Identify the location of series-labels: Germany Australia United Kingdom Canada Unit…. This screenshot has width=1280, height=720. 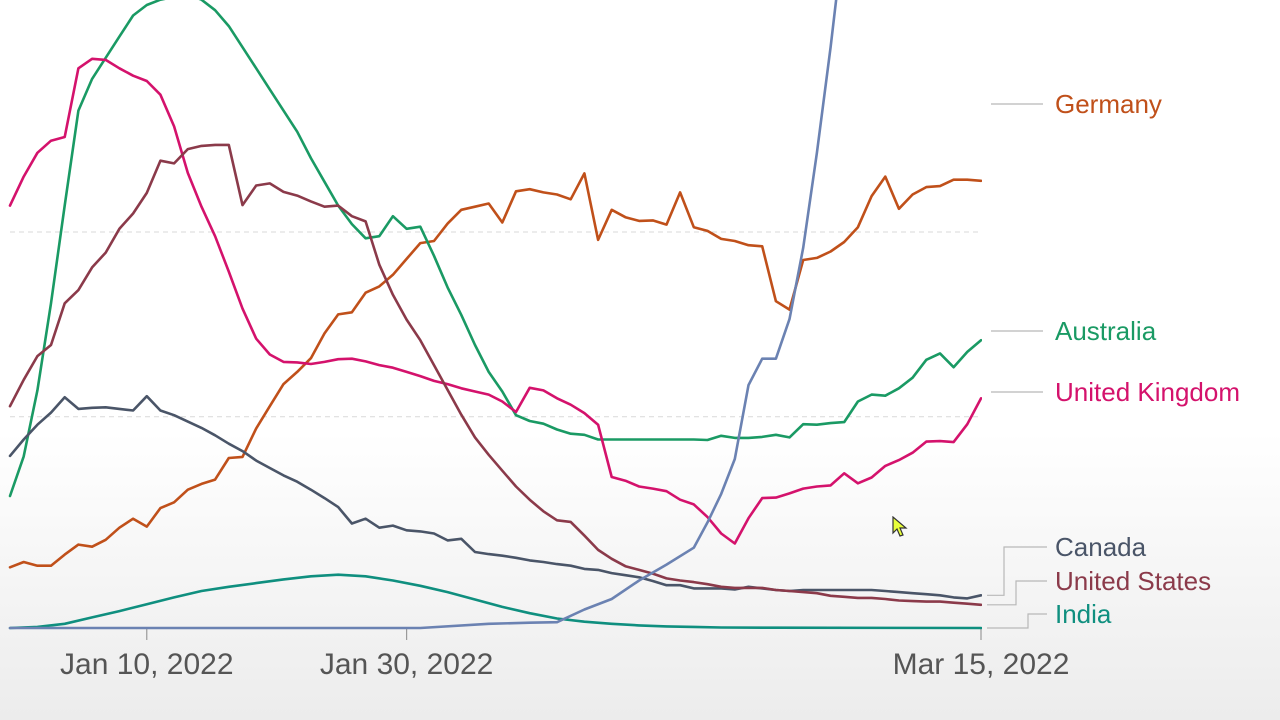
(1147, 359).